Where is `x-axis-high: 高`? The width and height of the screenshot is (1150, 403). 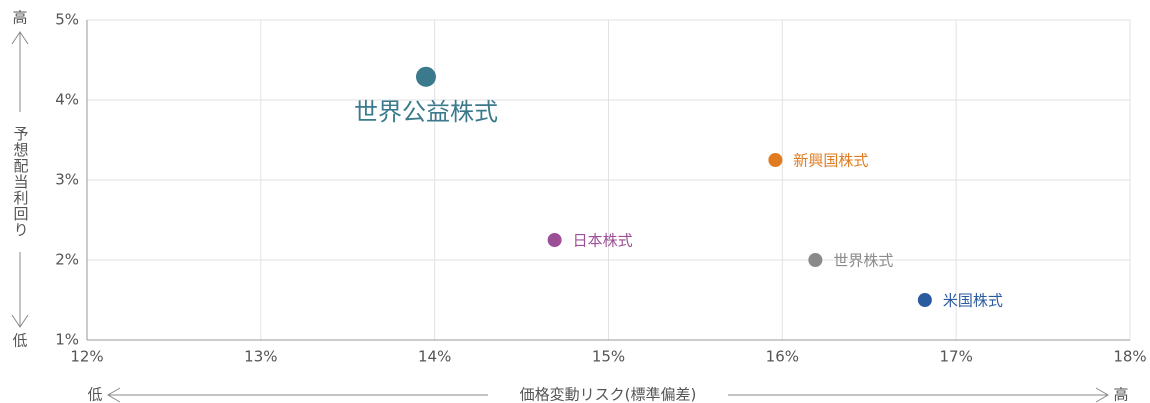 x-axis-high: 高 is located at coordinates (1120, 394).